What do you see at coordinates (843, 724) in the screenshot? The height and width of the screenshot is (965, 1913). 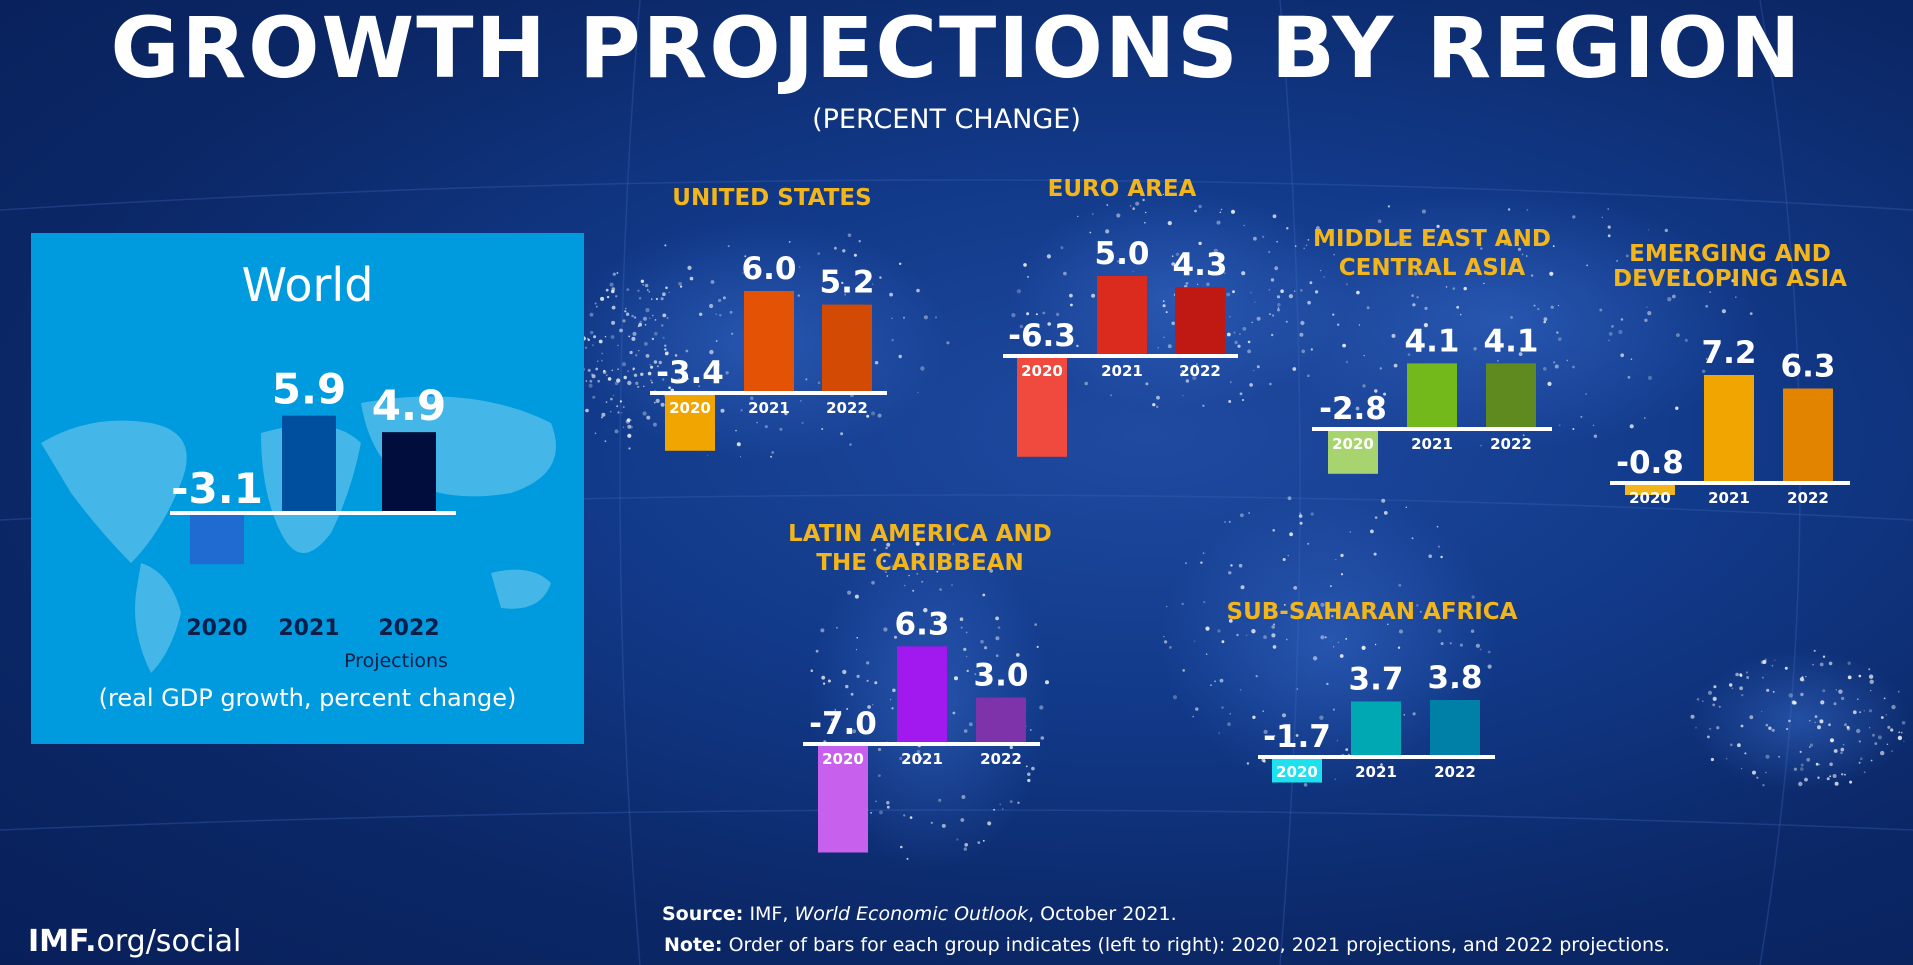 I see `data-label: -7.0` at bounding box center [843, 724].